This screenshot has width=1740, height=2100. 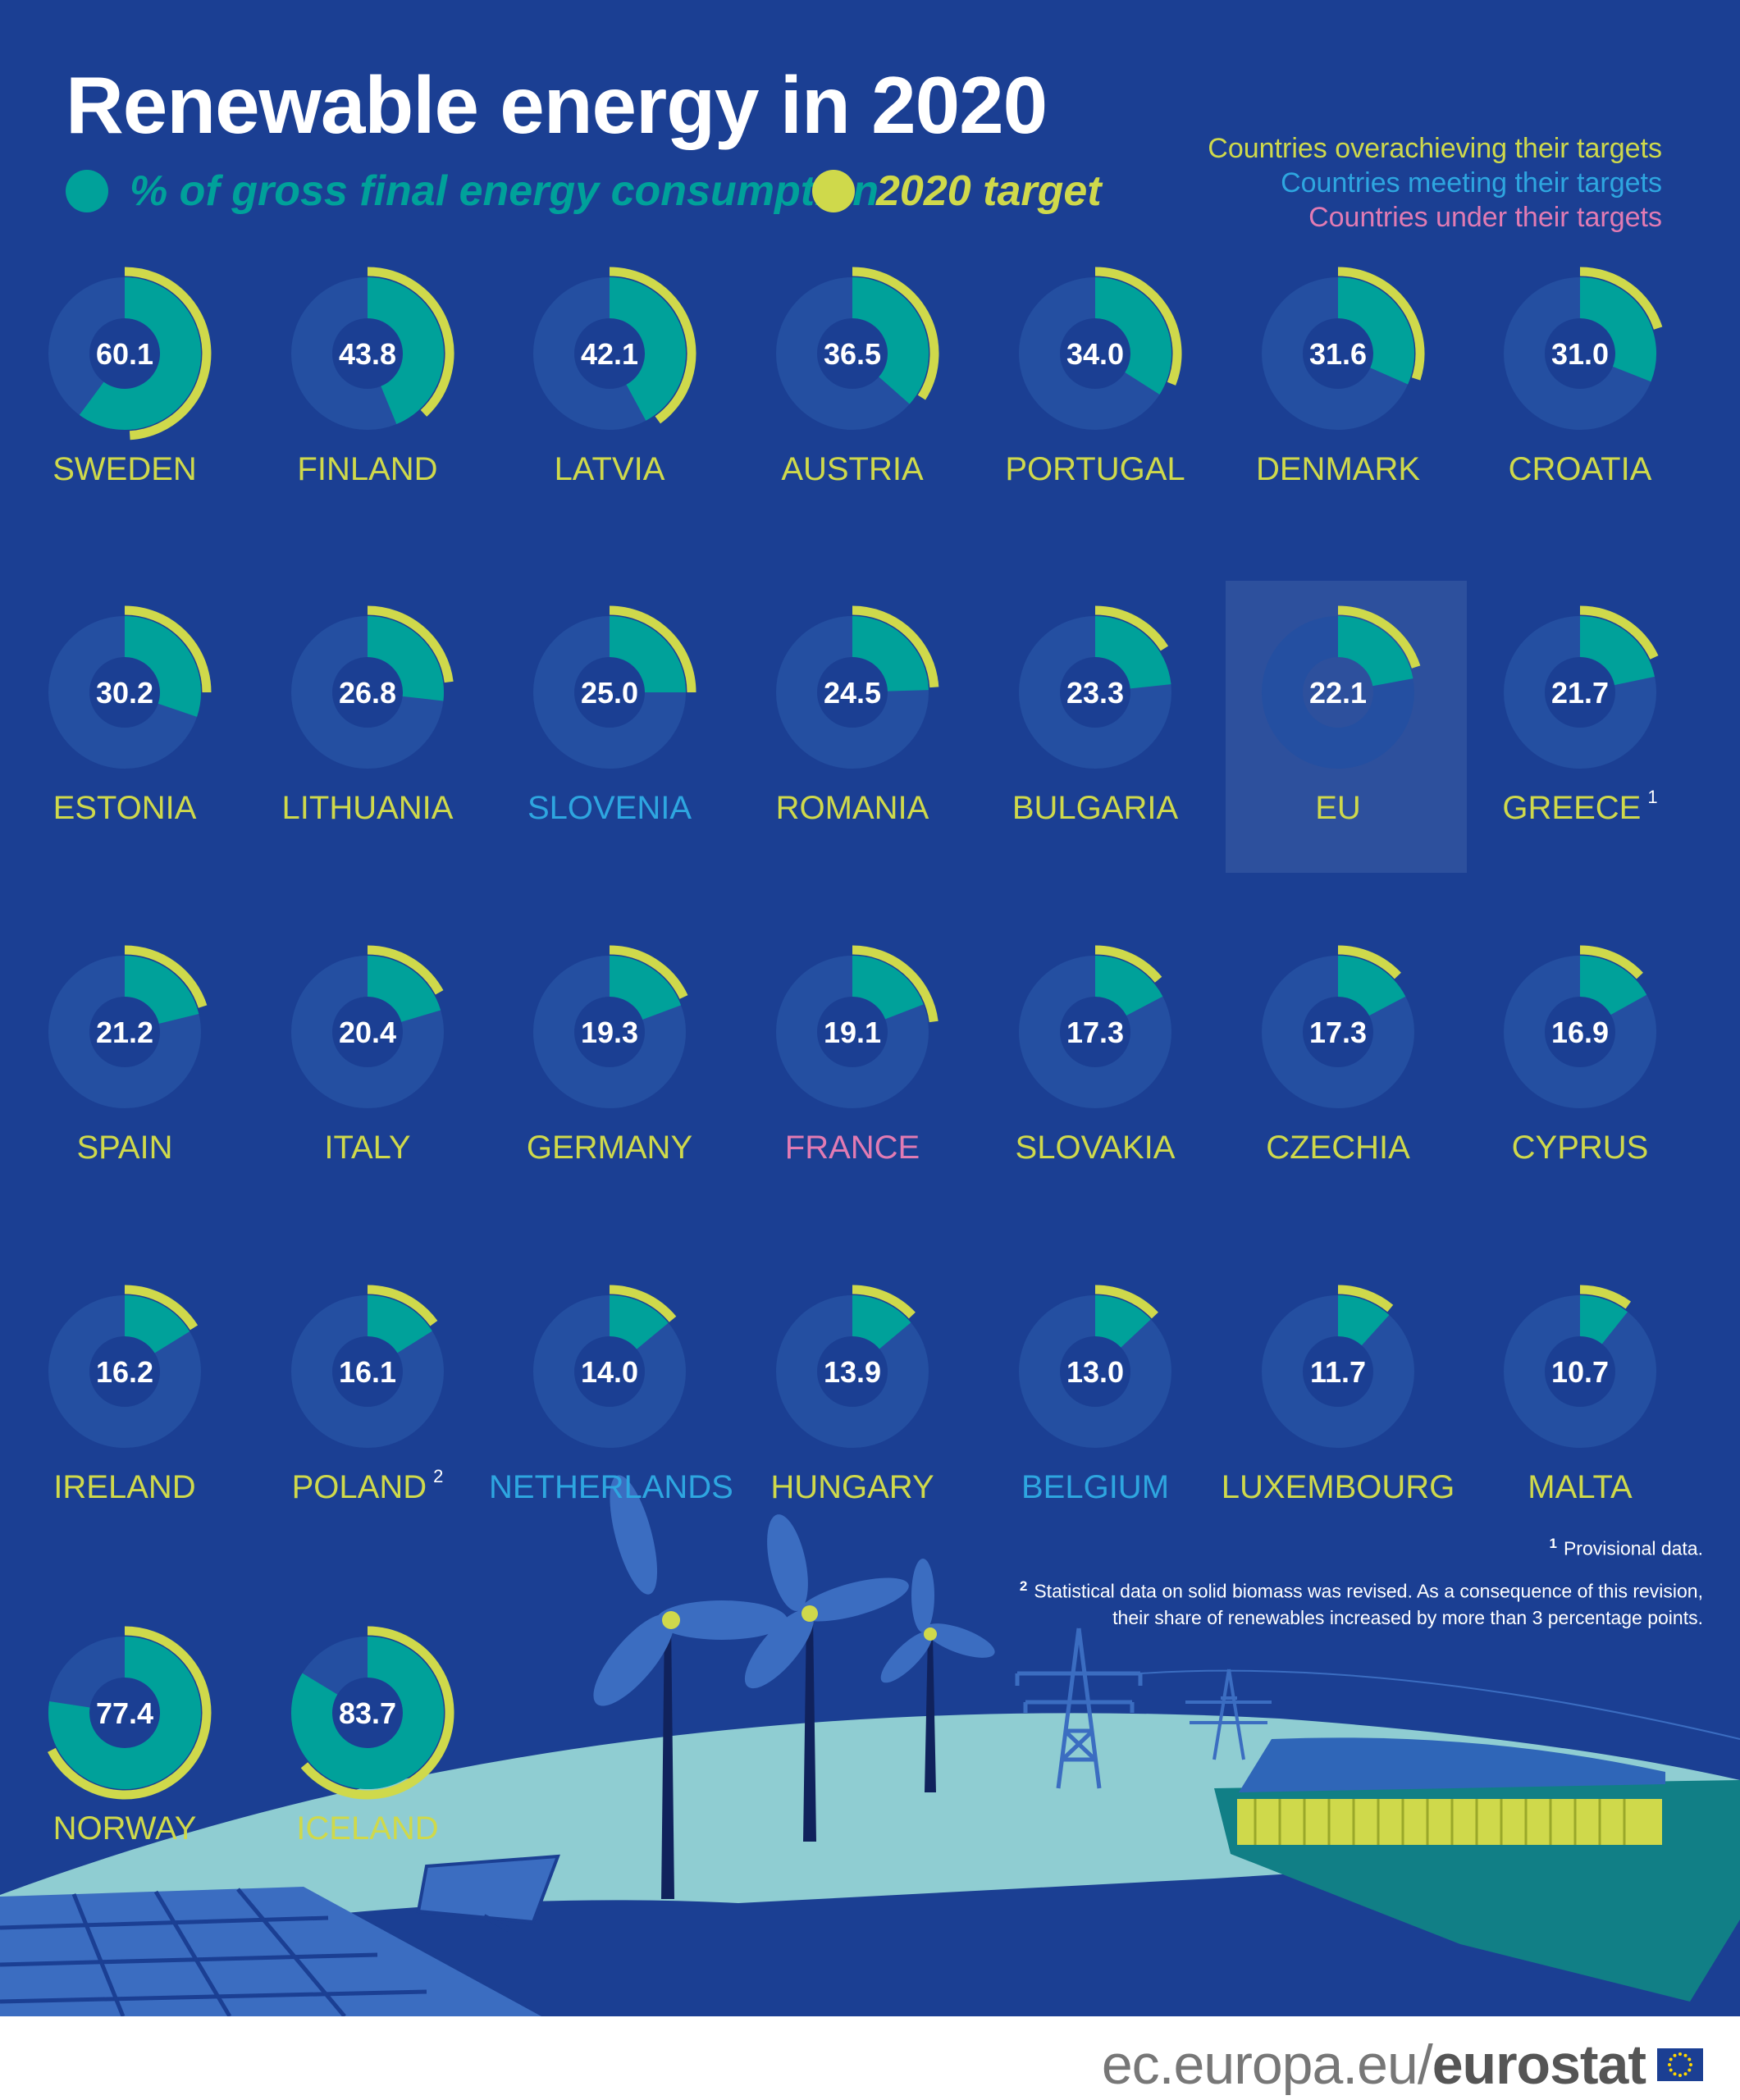 What do you see at coordinates (367, 1486) in the screenshot?
I see `country-label-poland: POLAND 2` at bounding box center [367, 1486].